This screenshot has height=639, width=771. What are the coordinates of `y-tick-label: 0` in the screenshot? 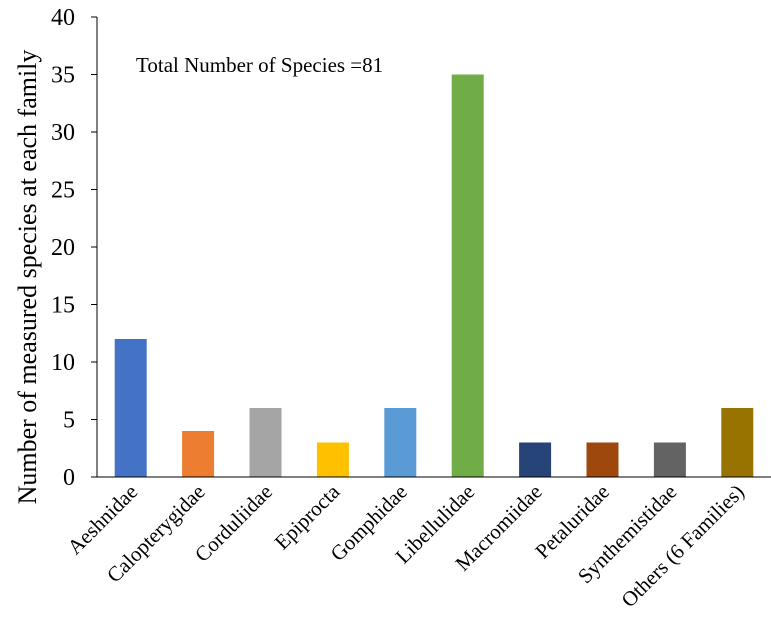 It's located at (69, 478).